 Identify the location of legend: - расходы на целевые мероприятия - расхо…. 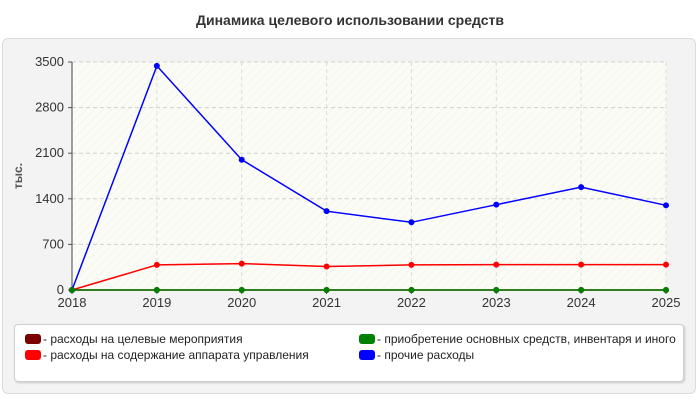
(349, 353).